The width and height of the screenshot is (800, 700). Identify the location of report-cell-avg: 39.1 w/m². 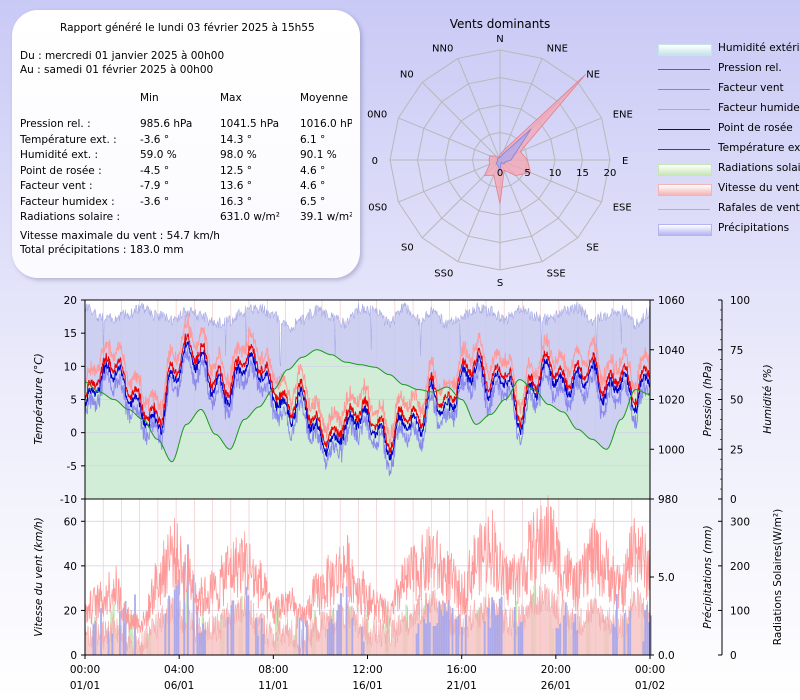
(326, 217).